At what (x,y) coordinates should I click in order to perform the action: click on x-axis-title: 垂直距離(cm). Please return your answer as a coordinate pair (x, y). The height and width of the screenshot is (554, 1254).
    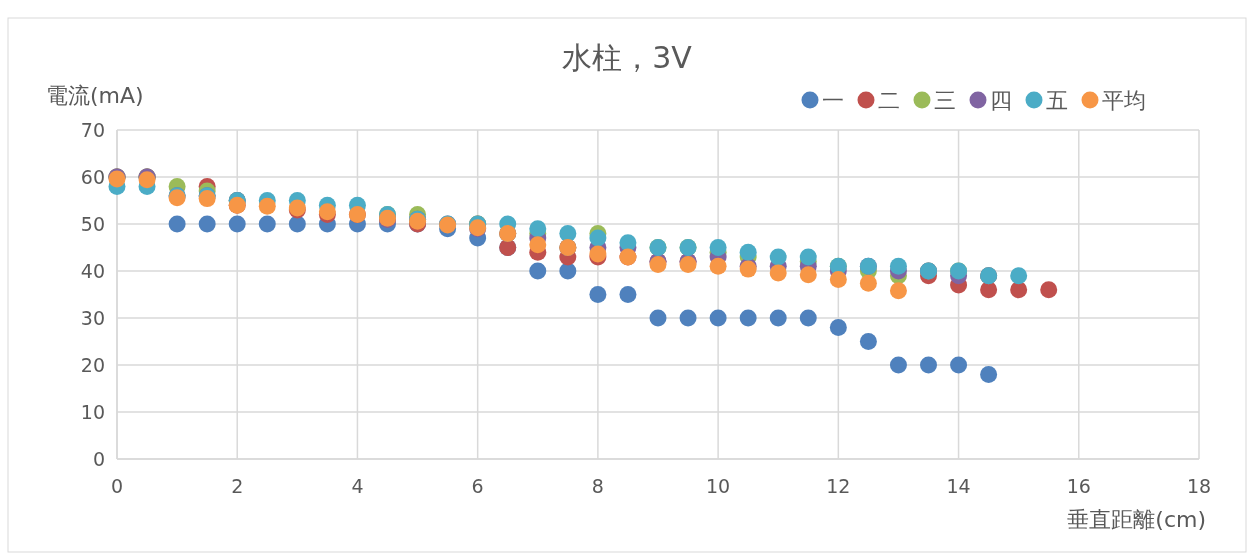
    Looking at the image, I should click on (1136, 519).